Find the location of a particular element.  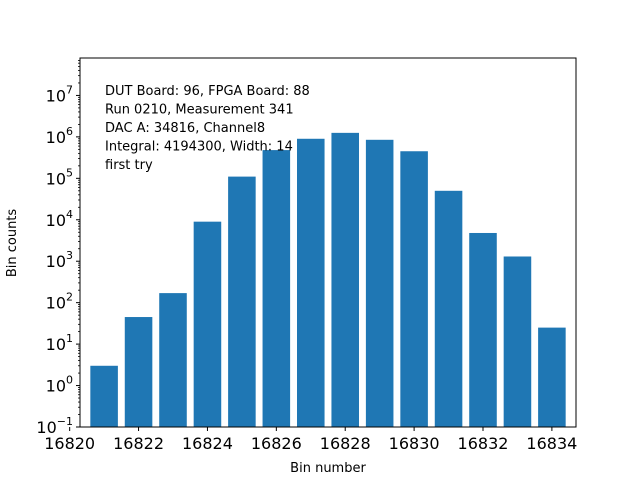

y-tick-label: 10⁷ is located at coordinates (59, 94).